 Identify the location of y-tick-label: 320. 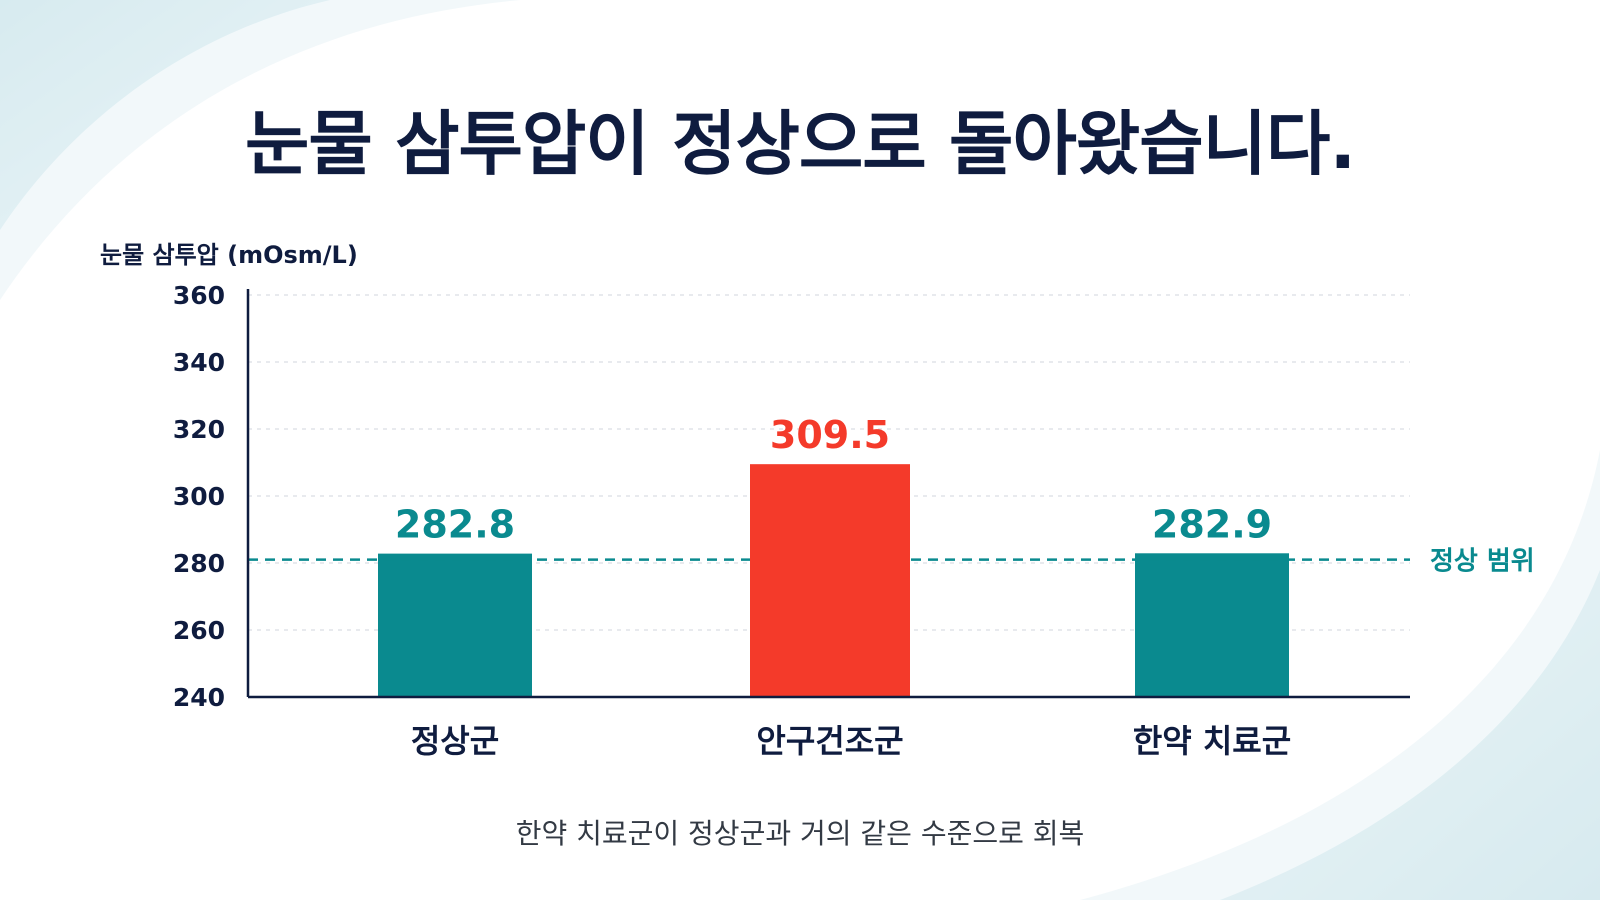
(199, 429).